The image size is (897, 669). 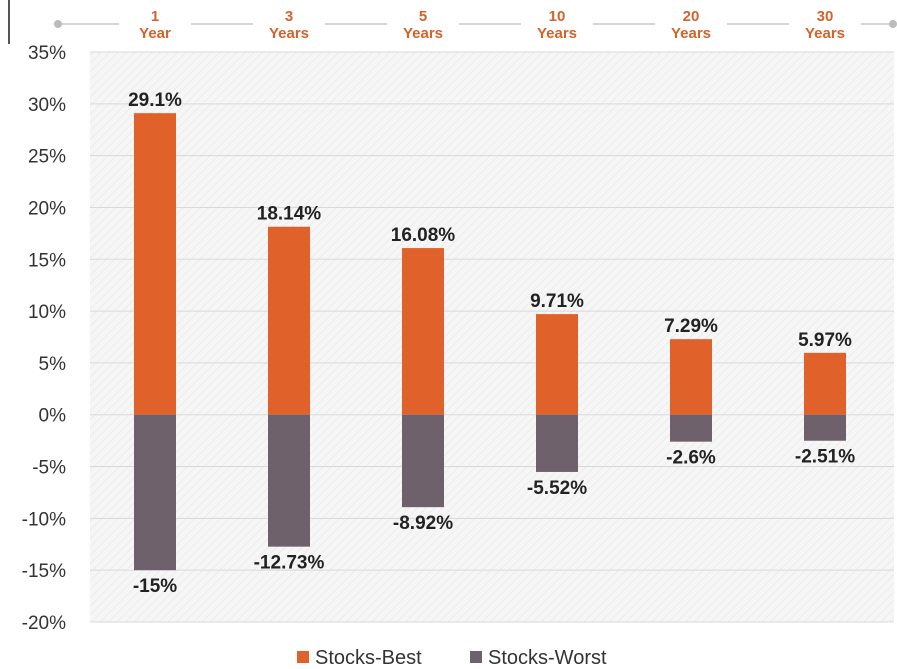 I want to click on legend: Stocks-Best Stocks-Worst, so click(x=452, y=658).